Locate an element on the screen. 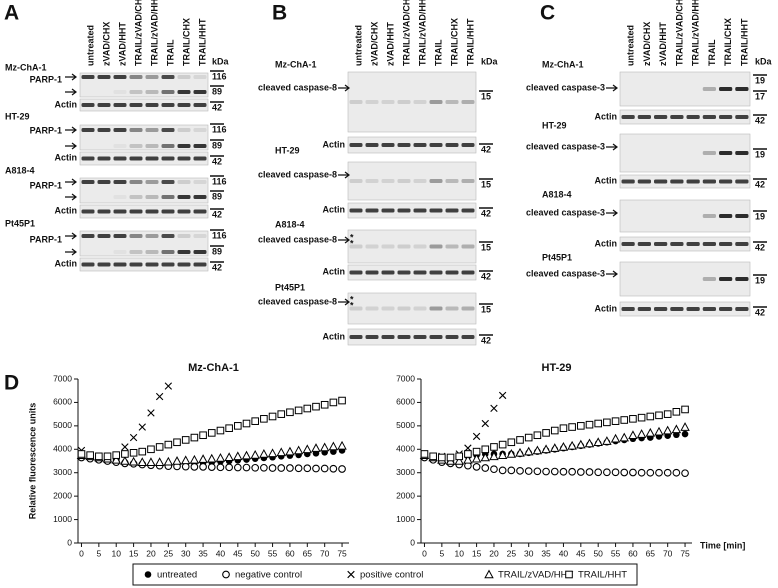 The image size is (778, 588). asterisk: * is located at coordinates (352, 299).